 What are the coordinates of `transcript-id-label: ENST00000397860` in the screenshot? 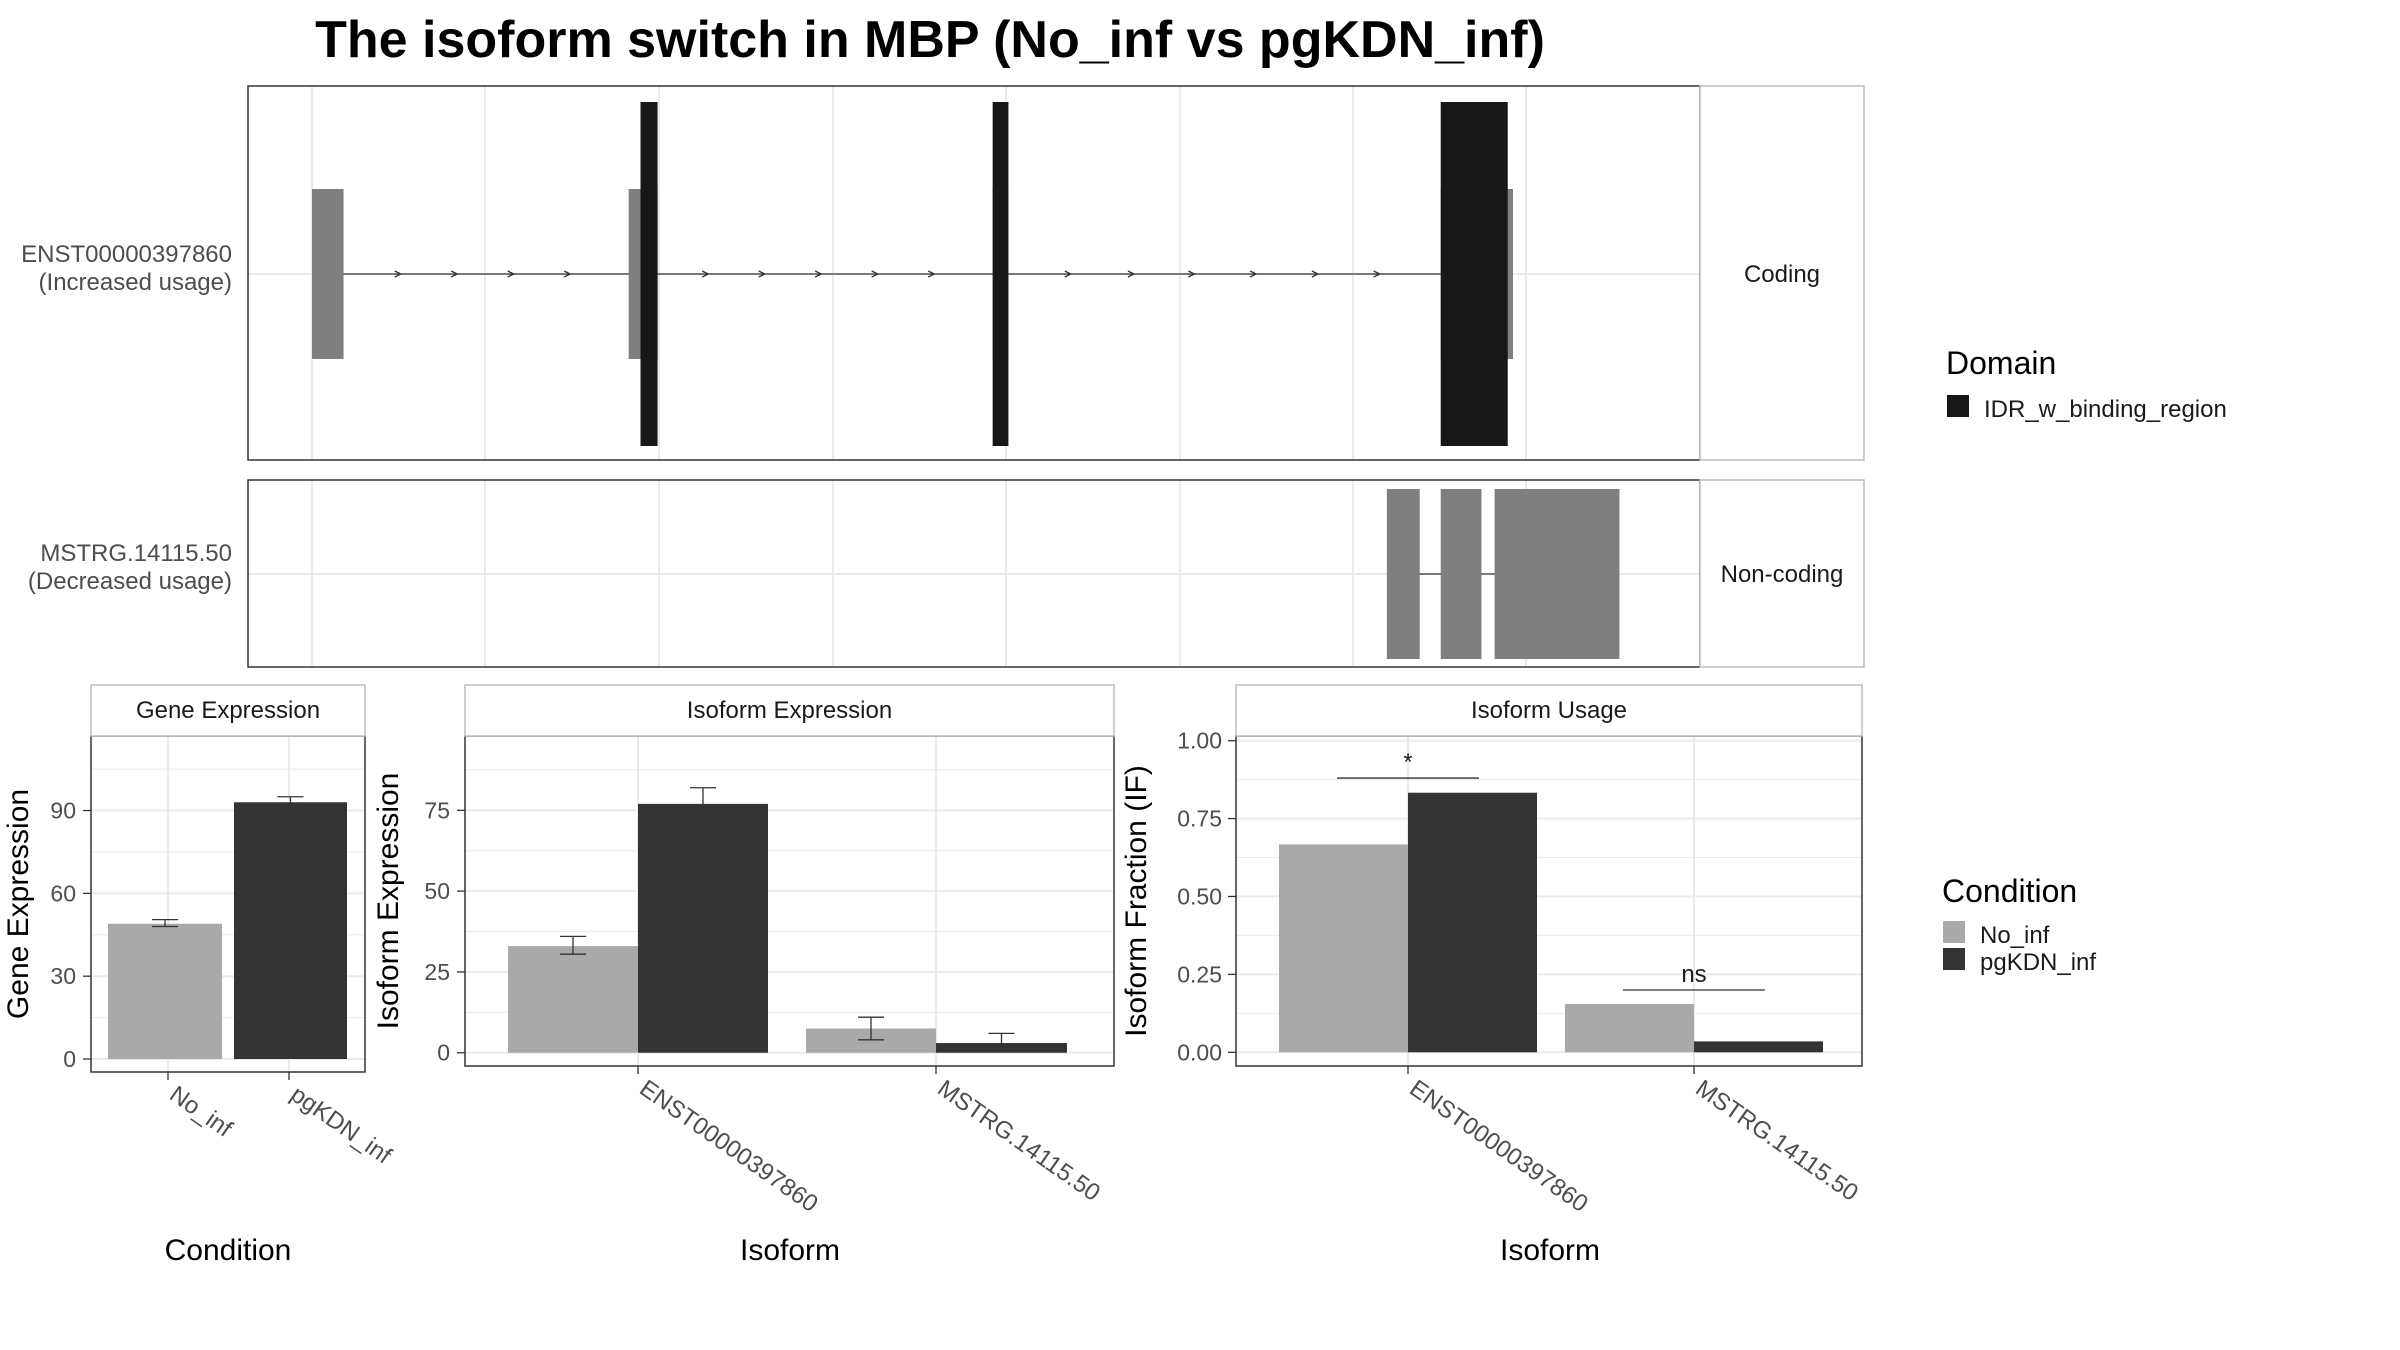 It's located at (126, 254).